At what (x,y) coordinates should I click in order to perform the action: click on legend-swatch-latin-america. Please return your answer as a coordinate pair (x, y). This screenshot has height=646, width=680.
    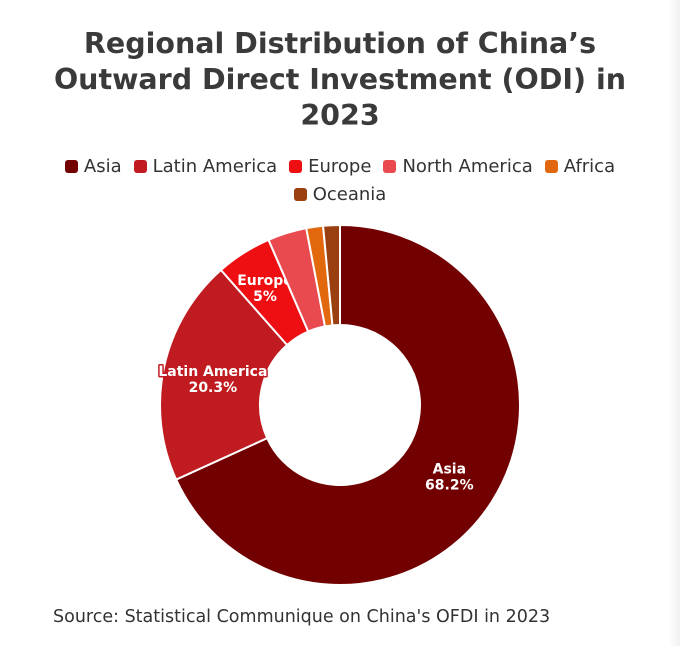
    Looking at the image, I should click on (140, 166).